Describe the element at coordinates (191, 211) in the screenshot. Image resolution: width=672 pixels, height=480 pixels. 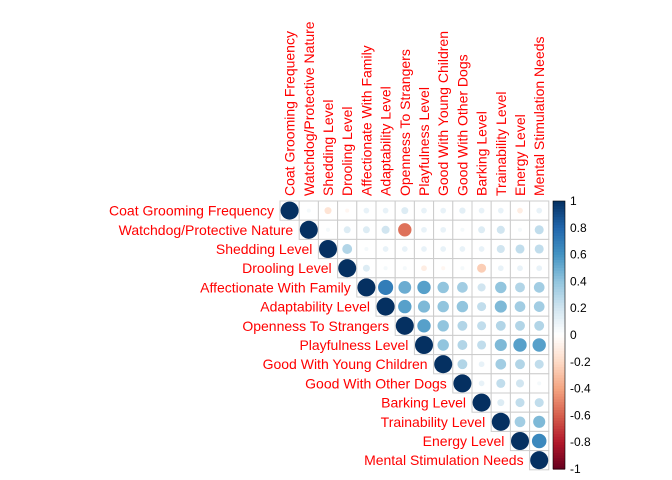
I see `row-label: Coat Grooming Frequency` at that location.